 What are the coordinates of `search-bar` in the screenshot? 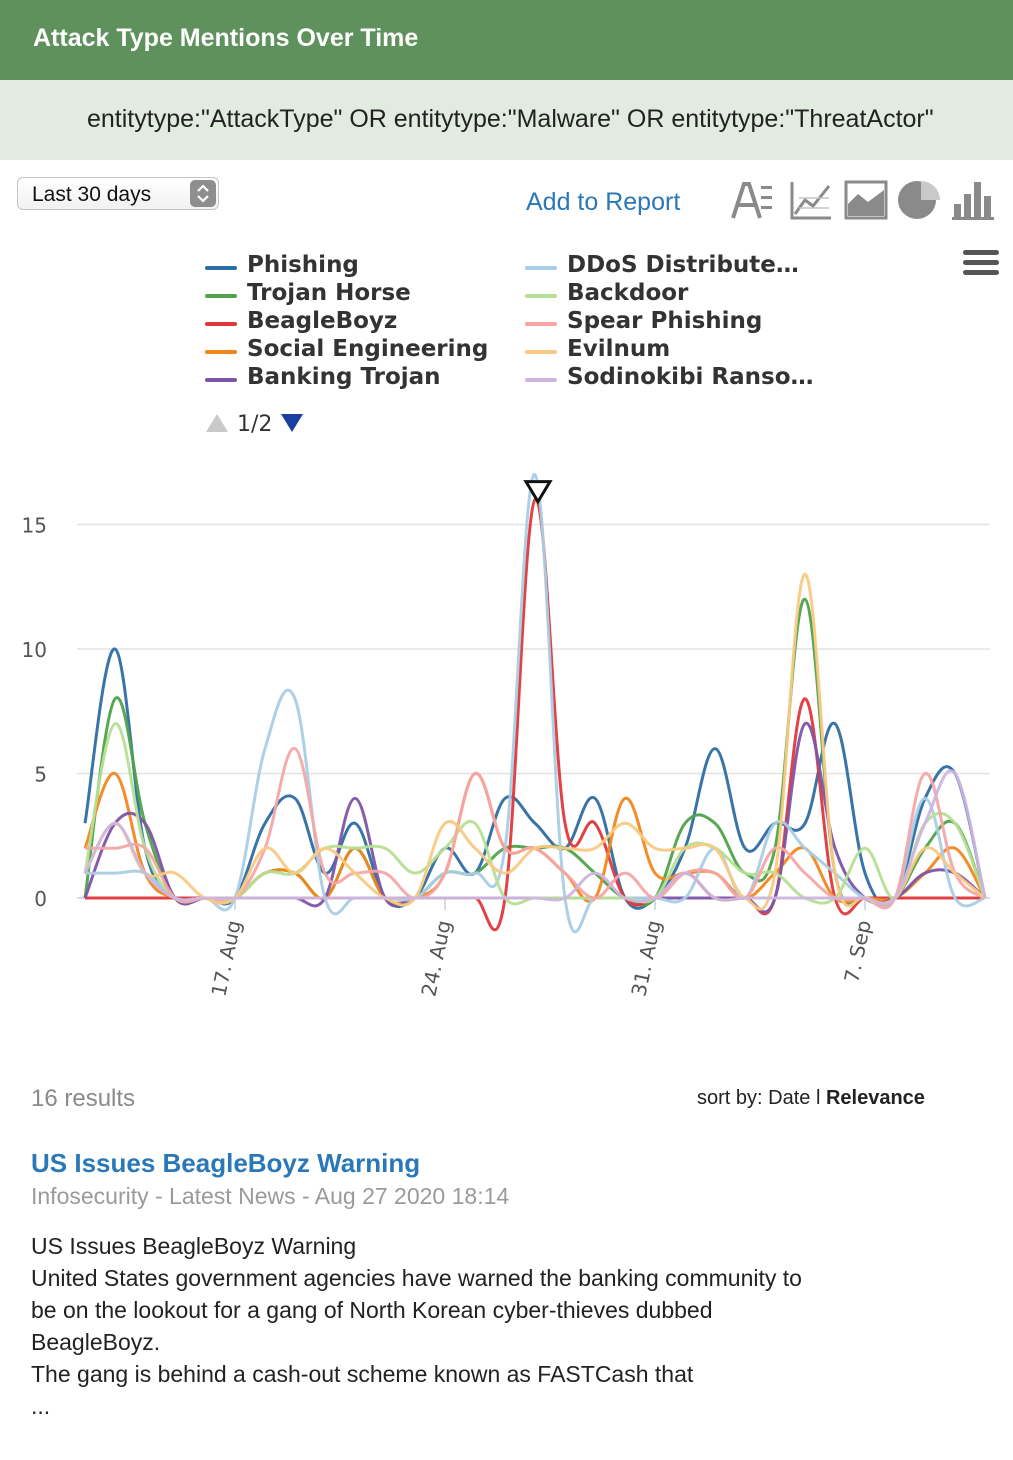 It's located at (506, 120).